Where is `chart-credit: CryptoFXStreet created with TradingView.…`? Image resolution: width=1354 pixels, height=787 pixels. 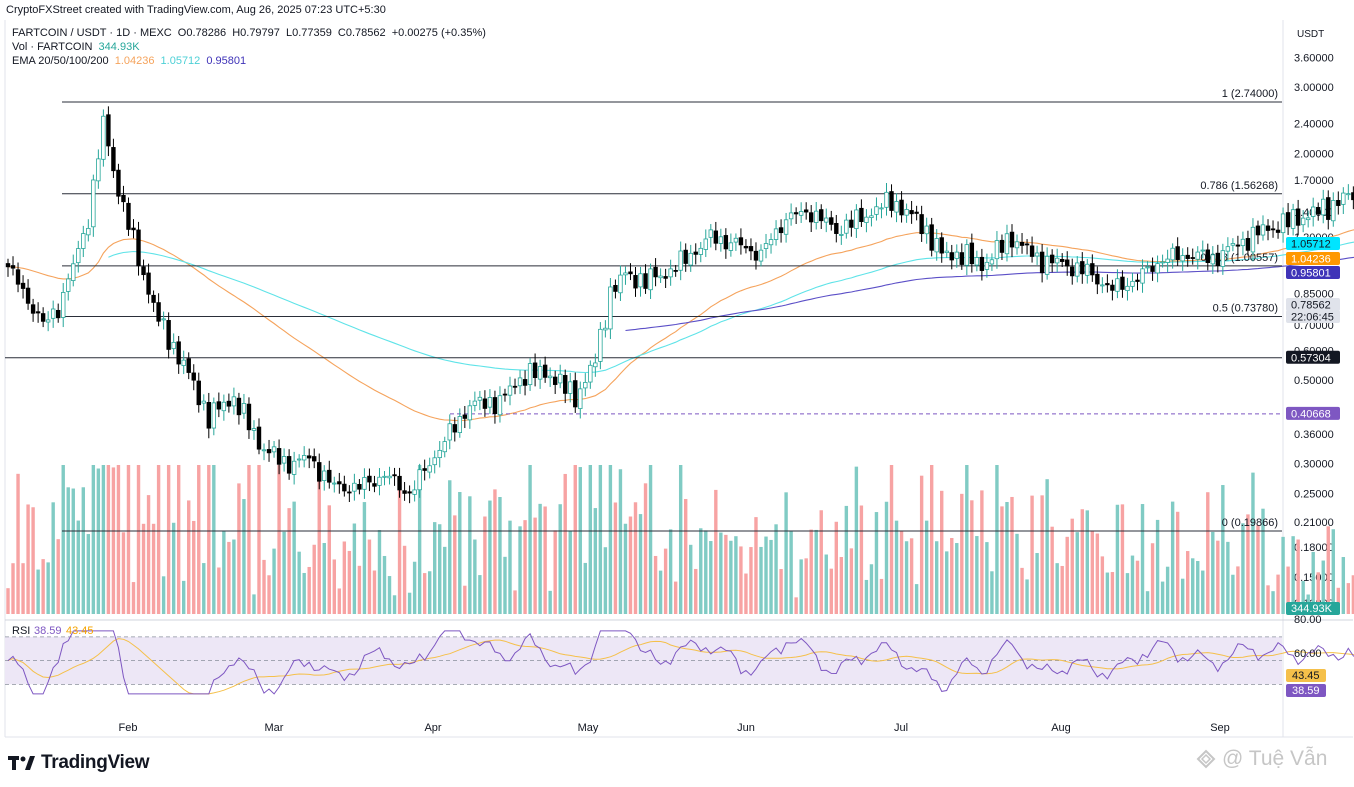 chart-credit: CryptoFXStreet created with TradingView.… is located at coordinates (196, 10).